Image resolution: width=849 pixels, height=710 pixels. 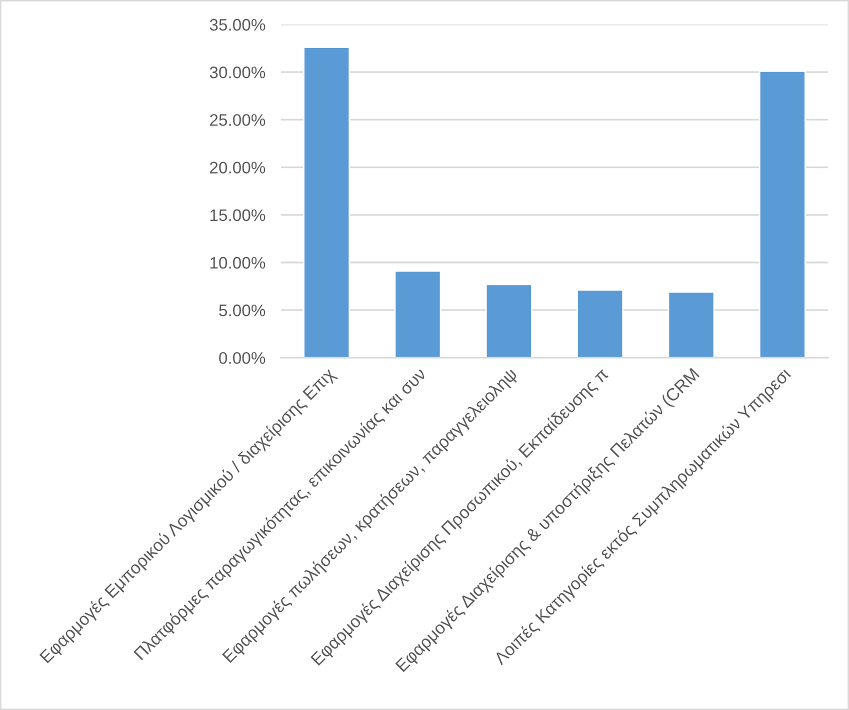 I want to click on y-tick-label: 35.00%, so click(x=238, y=24).